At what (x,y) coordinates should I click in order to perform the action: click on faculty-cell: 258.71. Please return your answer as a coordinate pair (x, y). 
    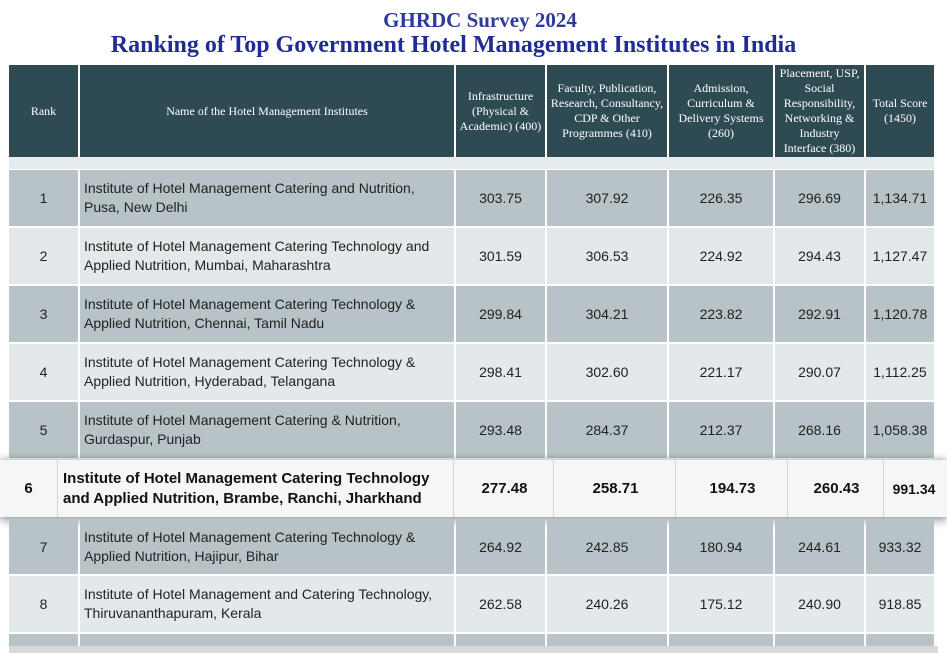
    Looking at the image, I should click on (616, 488).